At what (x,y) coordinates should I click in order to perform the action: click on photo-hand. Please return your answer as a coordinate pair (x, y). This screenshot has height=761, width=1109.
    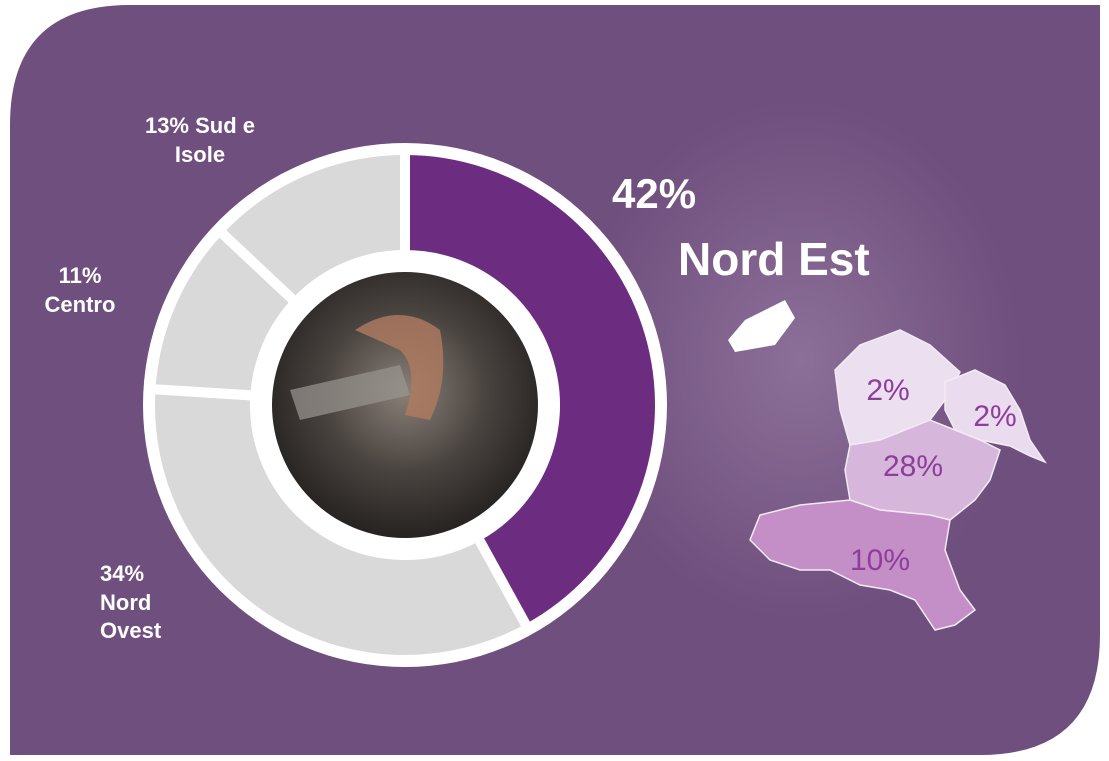
    Looking at the image, I should click on (399, 367).